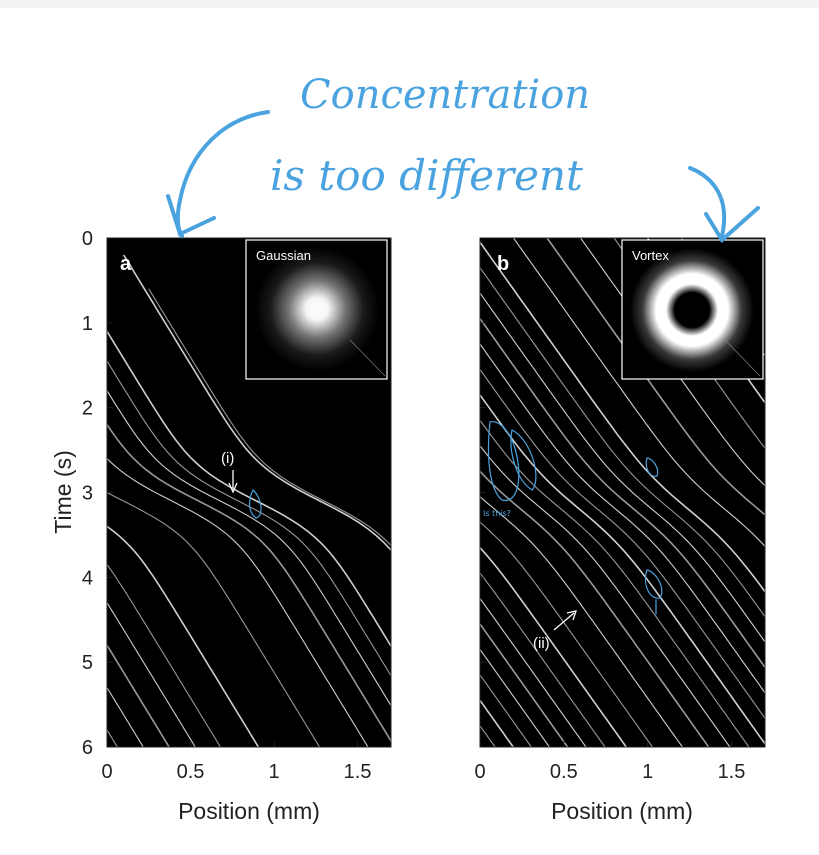  What do you see at coordinates (87, 663) in the screenshot?
I see `y-tick-label: 5` at bounding box center [87, 663].